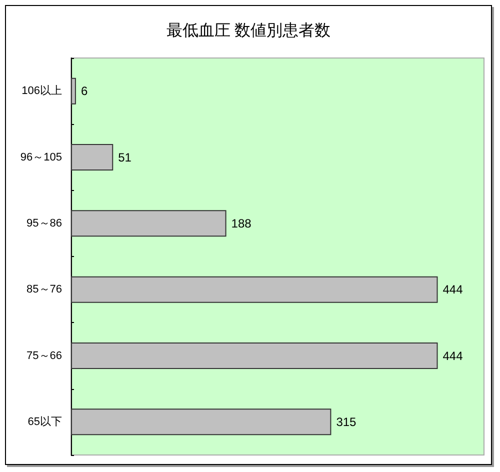 Image resolution: width=500 pixels, height=472 pixels. Describe the element at coordinates (41, 157) in the screenshot. I see `y-tick-label: 96～105` at that location.